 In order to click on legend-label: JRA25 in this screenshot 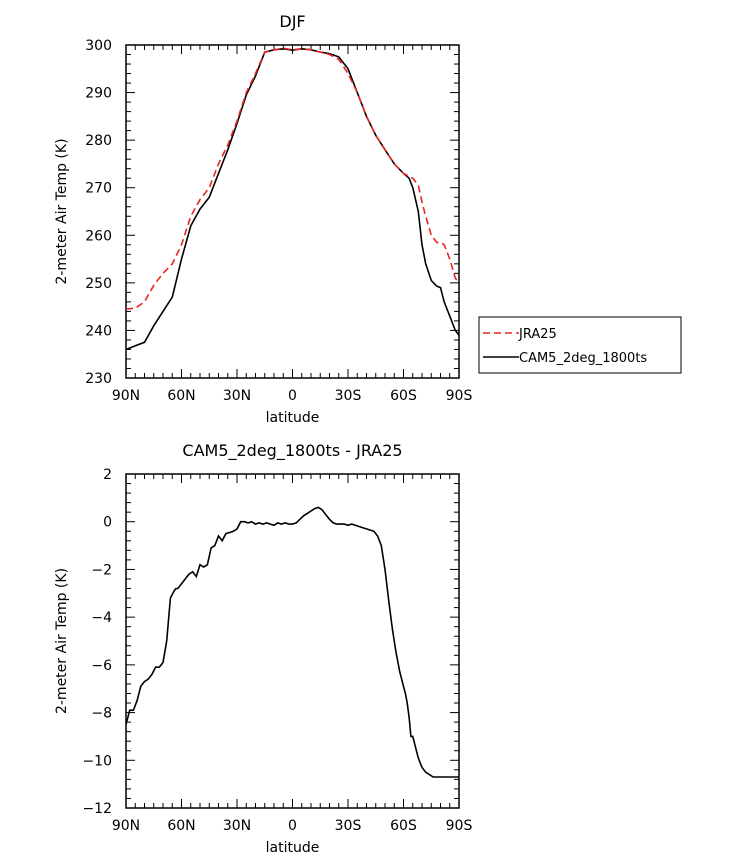, I will do `click(537, 334)`.